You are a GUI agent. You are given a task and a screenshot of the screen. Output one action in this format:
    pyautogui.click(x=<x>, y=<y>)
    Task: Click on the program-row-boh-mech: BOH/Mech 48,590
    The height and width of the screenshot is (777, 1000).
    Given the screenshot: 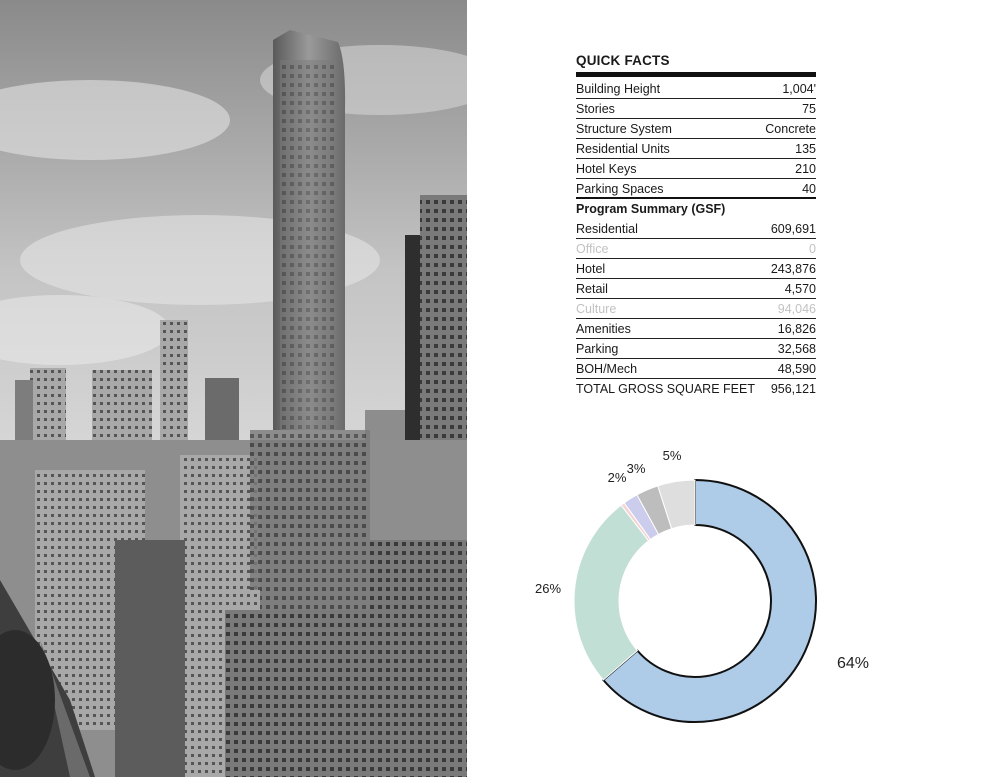 What is the action you would take?
    pyautogui.click(x=696, y=369)
    